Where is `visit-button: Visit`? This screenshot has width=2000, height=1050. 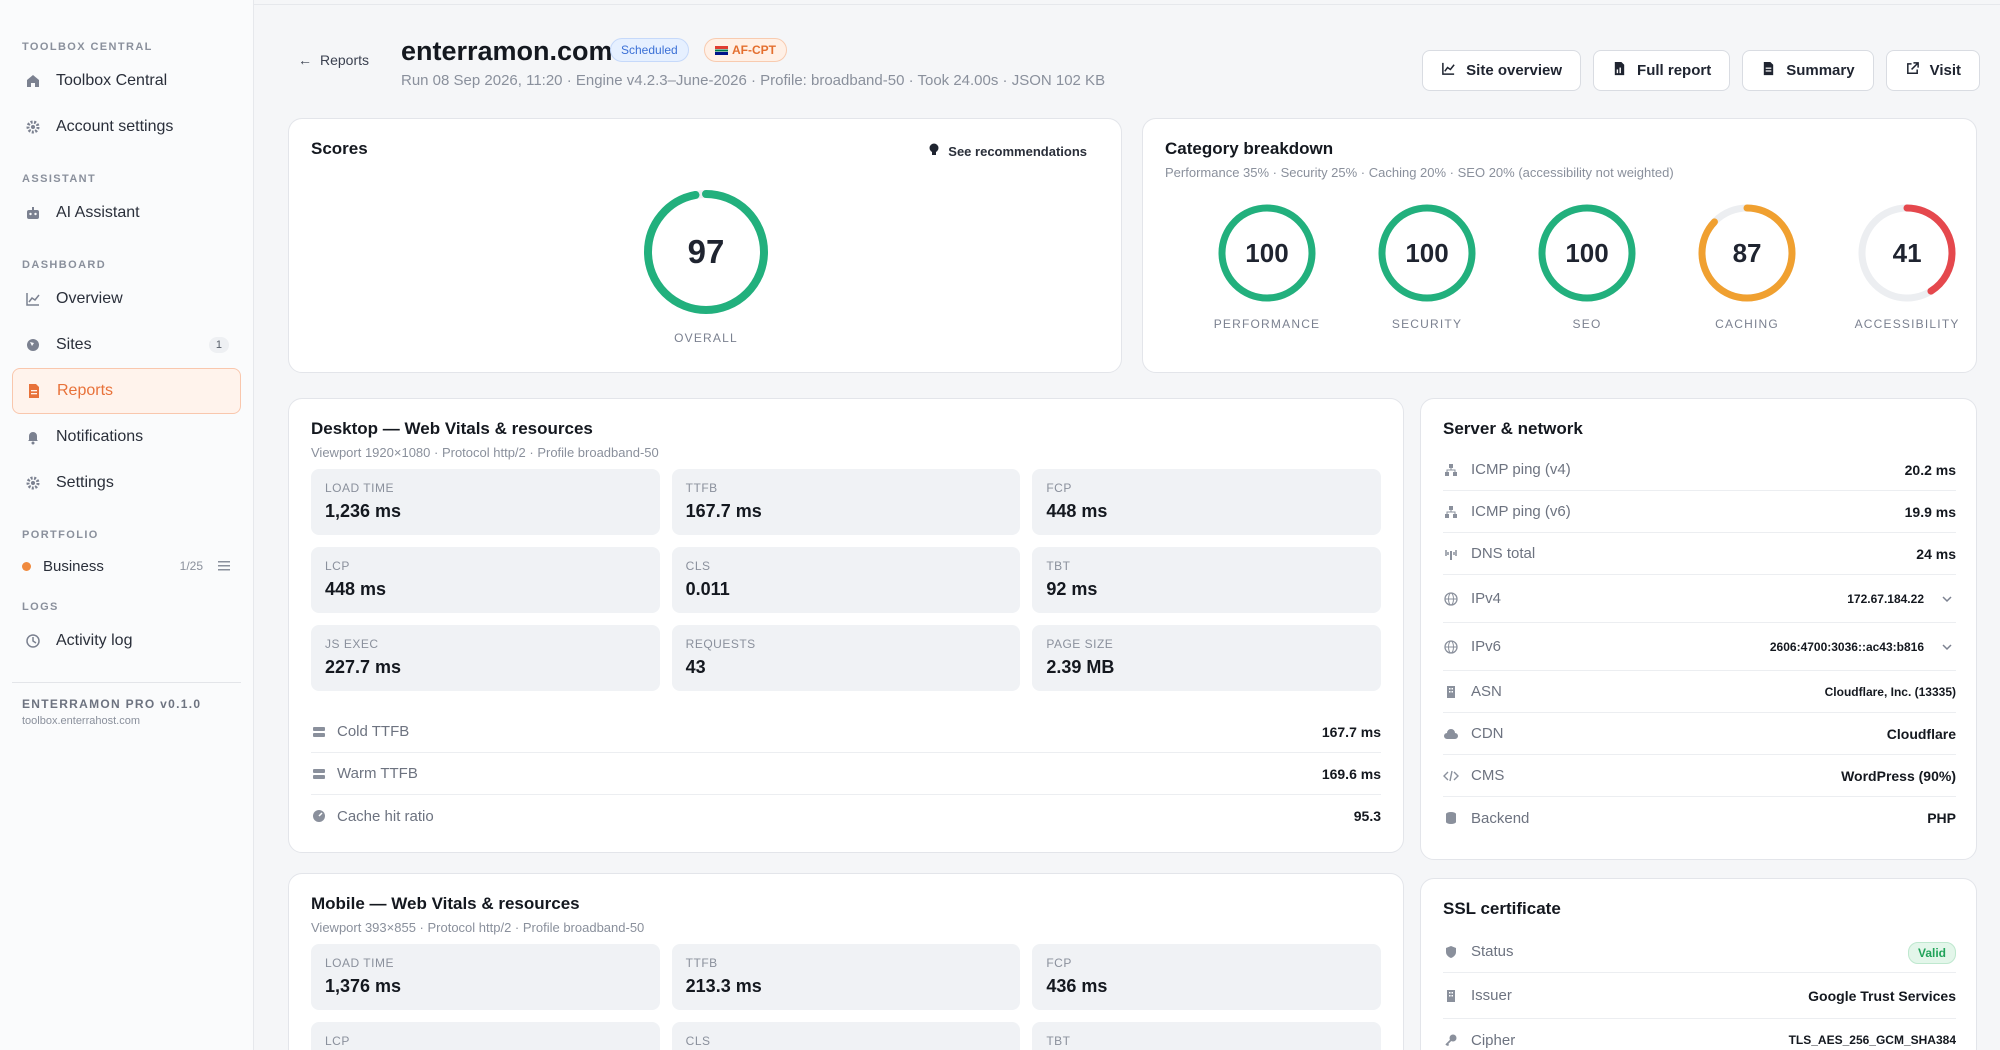
visit-button: Visit is located at coordinates (1932, 70).